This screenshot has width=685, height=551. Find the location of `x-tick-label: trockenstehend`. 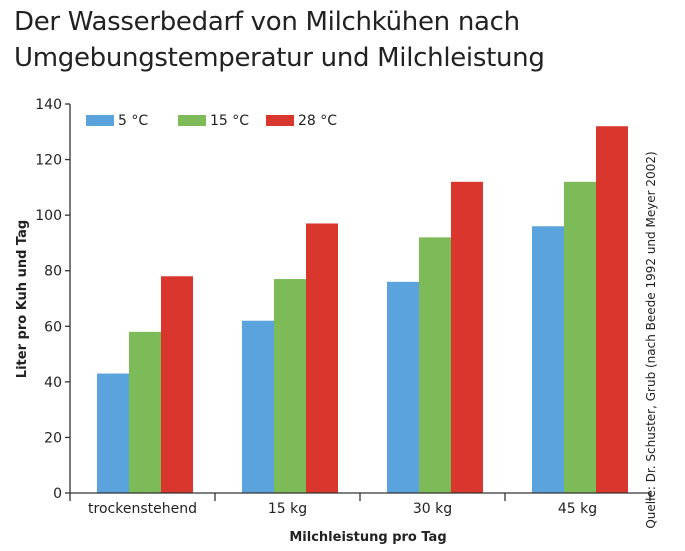

x-tick-label: trockenstehend is located at coordinates (142, 509).